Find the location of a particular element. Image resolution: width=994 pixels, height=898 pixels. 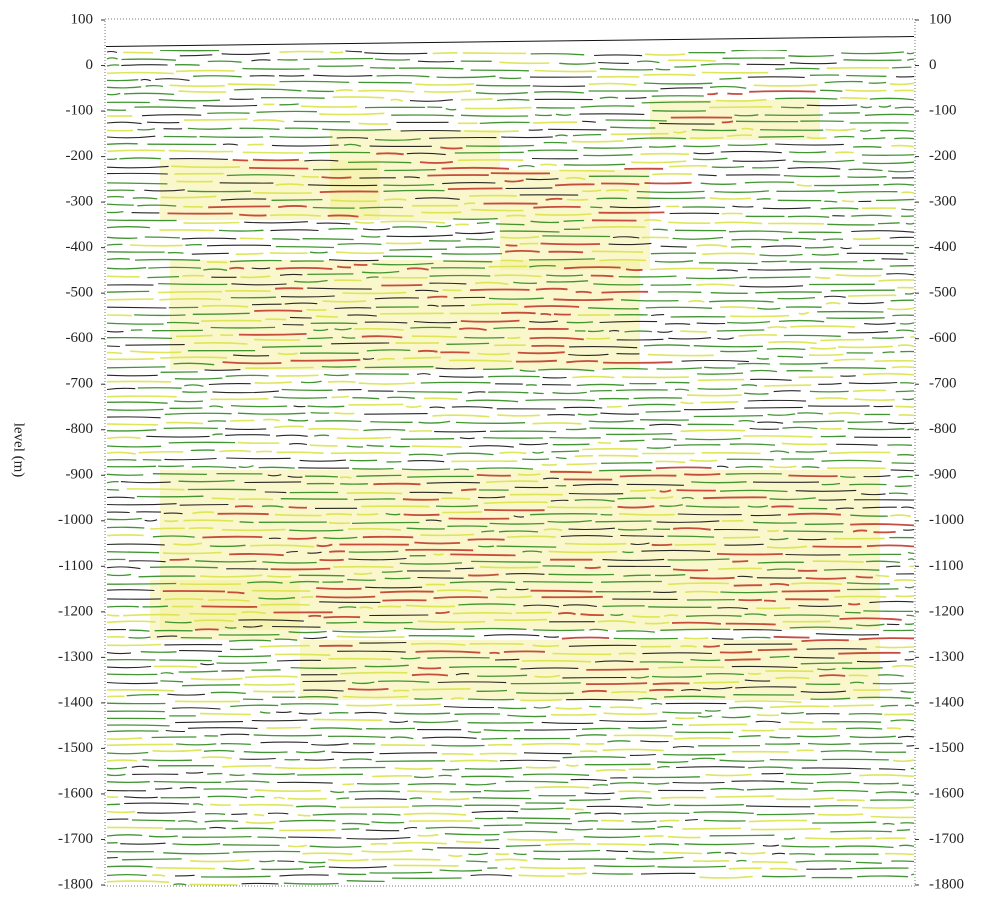

y2-tick-label: -400 is located at coordinates (943, 247).